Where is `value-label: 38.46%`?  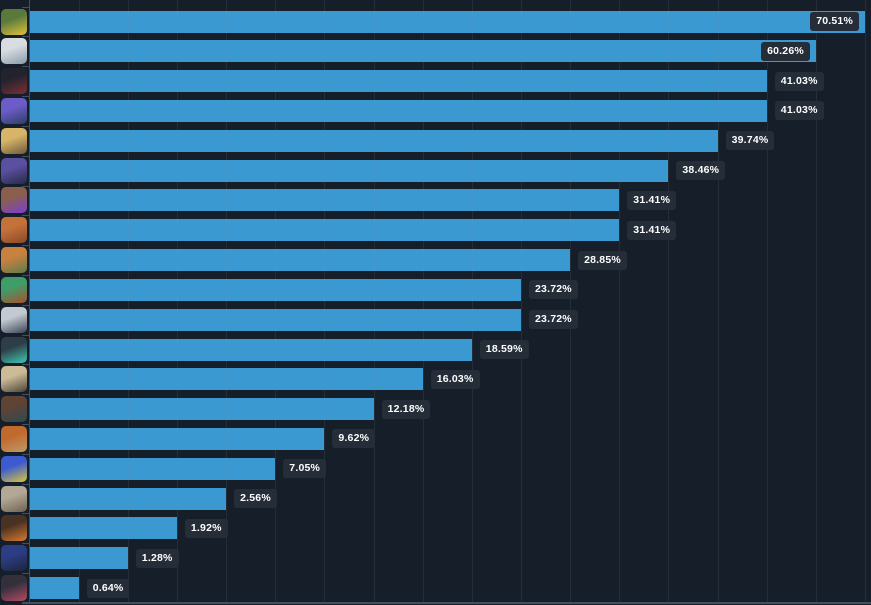
value-label: 38.46% is located at coordinates (701, 171).